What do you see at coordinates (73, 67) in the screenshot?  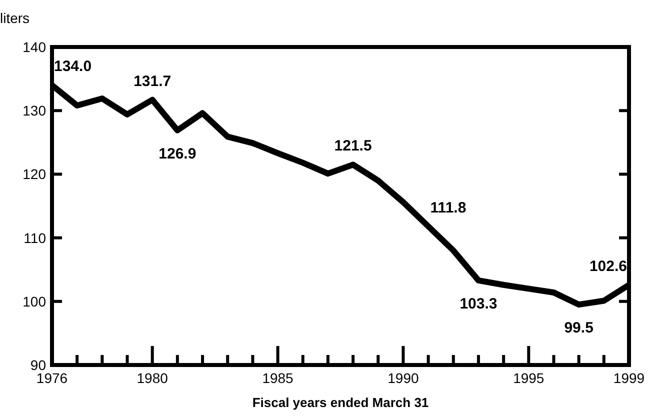 I see `data-label: 134.0` at bounding box center [73, 67].